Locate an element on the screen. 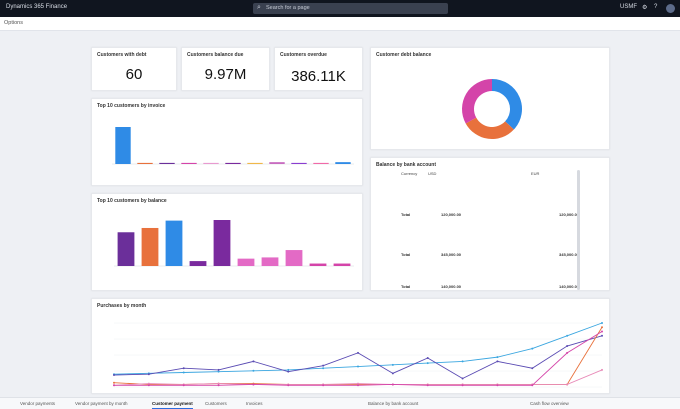 This screenshot has height=409, width=680. donut-chart is located at coordinates (492, 109).